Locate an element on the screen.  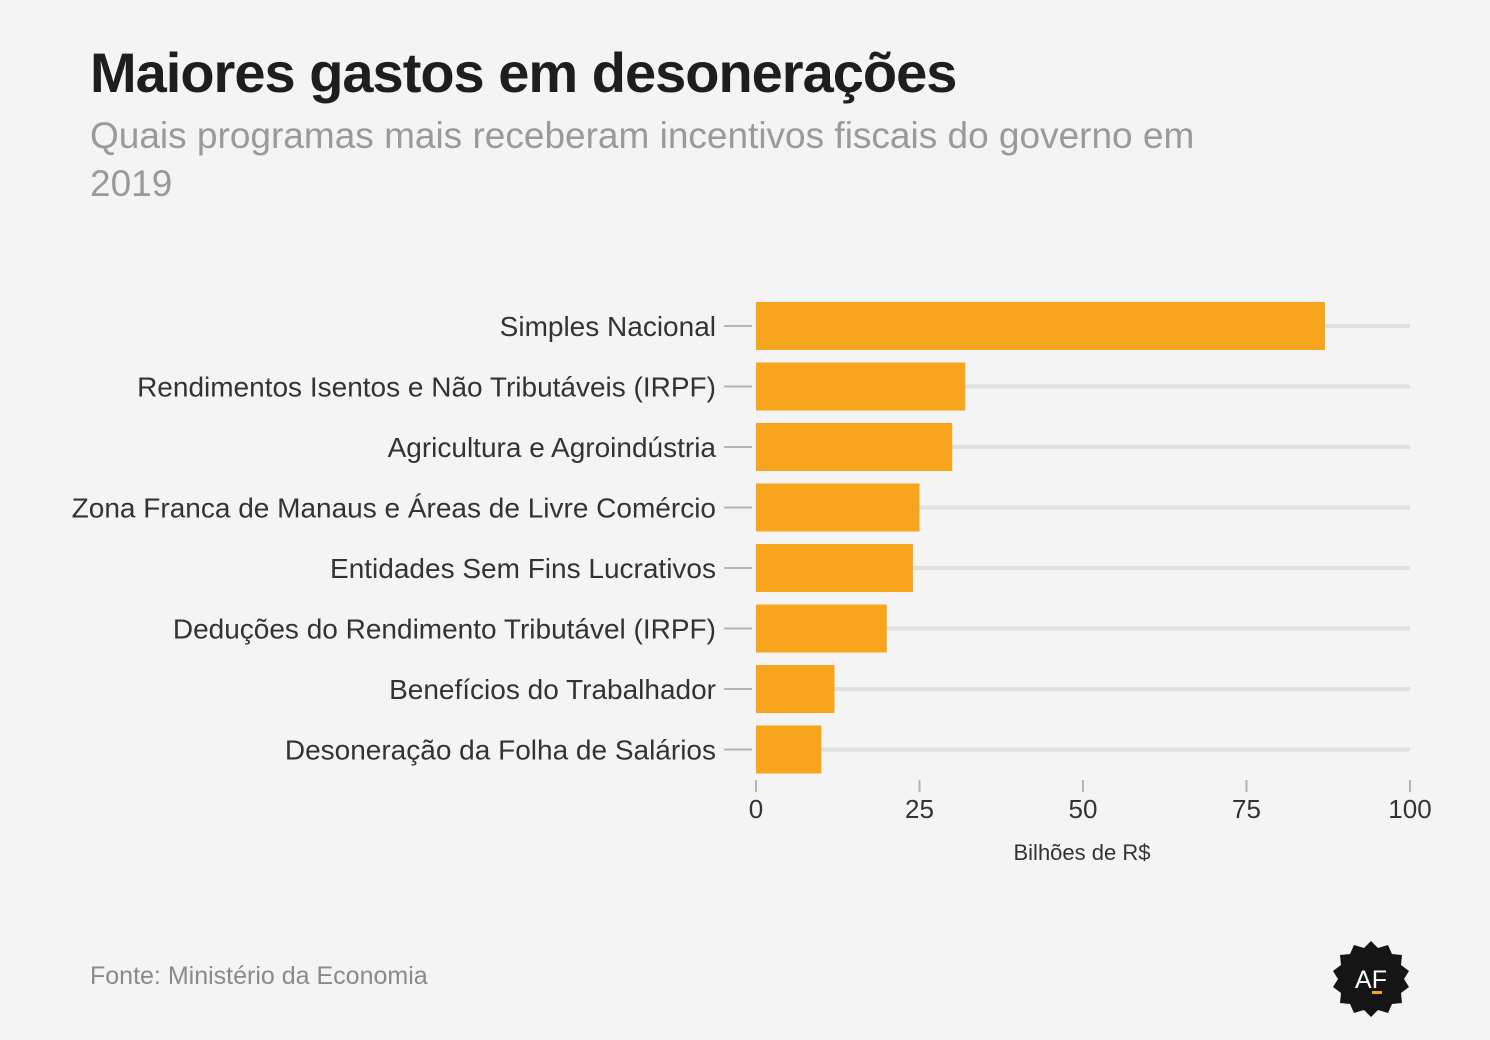
chart-title: Maiores gastos em desonerações is located at coordinates (523, 72).